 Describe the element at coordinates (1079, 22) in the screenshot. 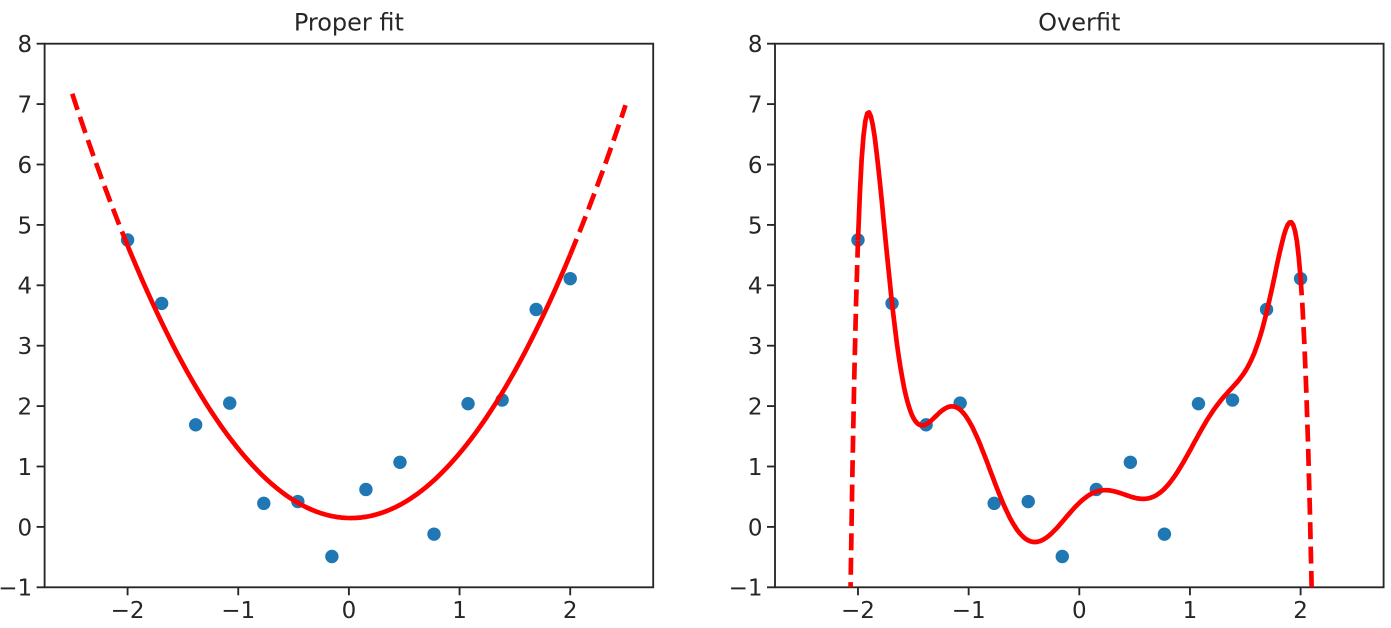

I see `subplot-title-overfit: Overfit` at that location.